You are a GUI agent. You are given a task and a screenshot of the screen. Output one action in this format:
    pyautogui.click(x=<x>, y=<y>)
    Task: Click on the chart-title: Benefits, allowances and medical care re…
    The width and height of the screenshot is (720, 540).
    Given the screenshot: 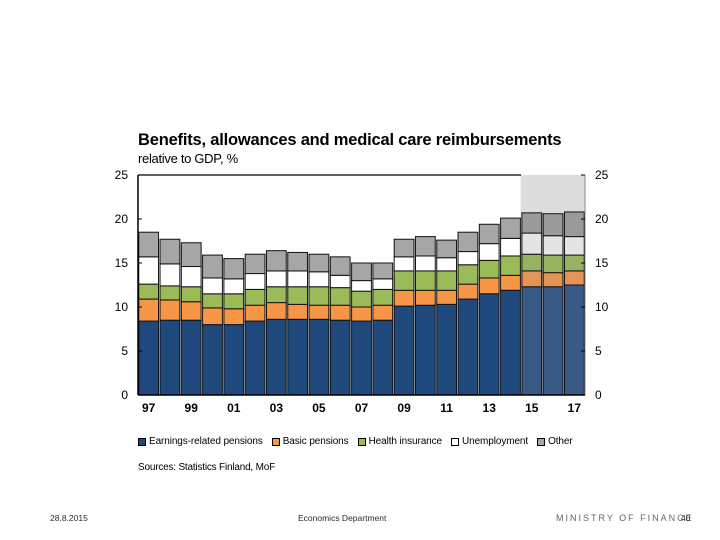 What is the action you would take?
    pyautogui.click(x=350, y=140)
    